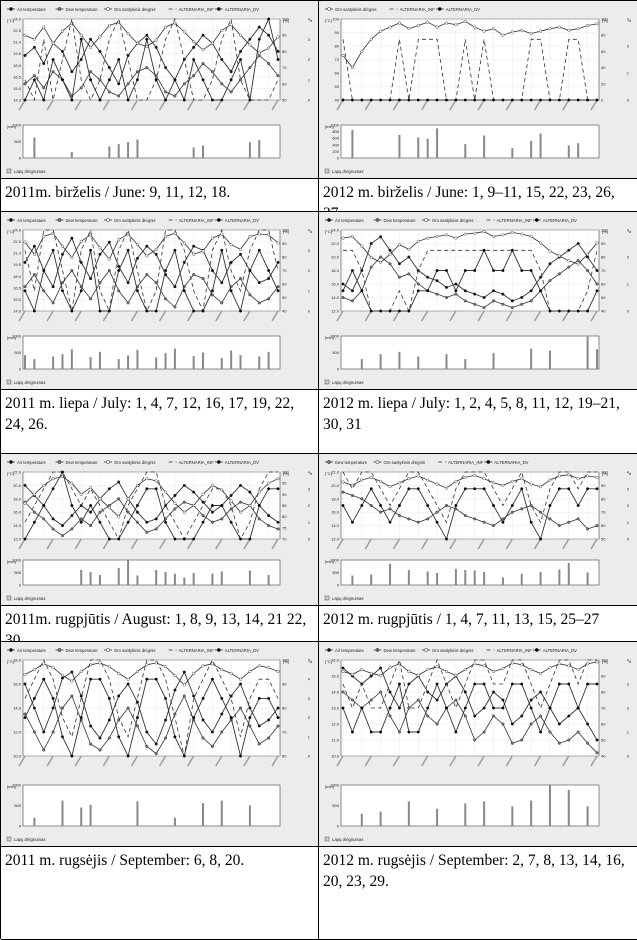  I want to click on leaf-y-tick-label: 400, so click(335, 144).